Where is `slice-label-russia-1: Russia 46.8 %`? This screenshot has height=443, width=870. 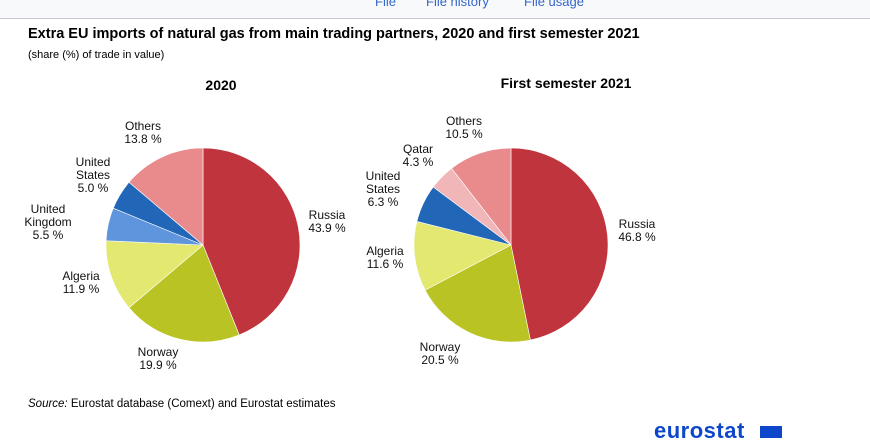
slice-label-russia-1: Russia 46.8 % is located at coordinates (637, 230).